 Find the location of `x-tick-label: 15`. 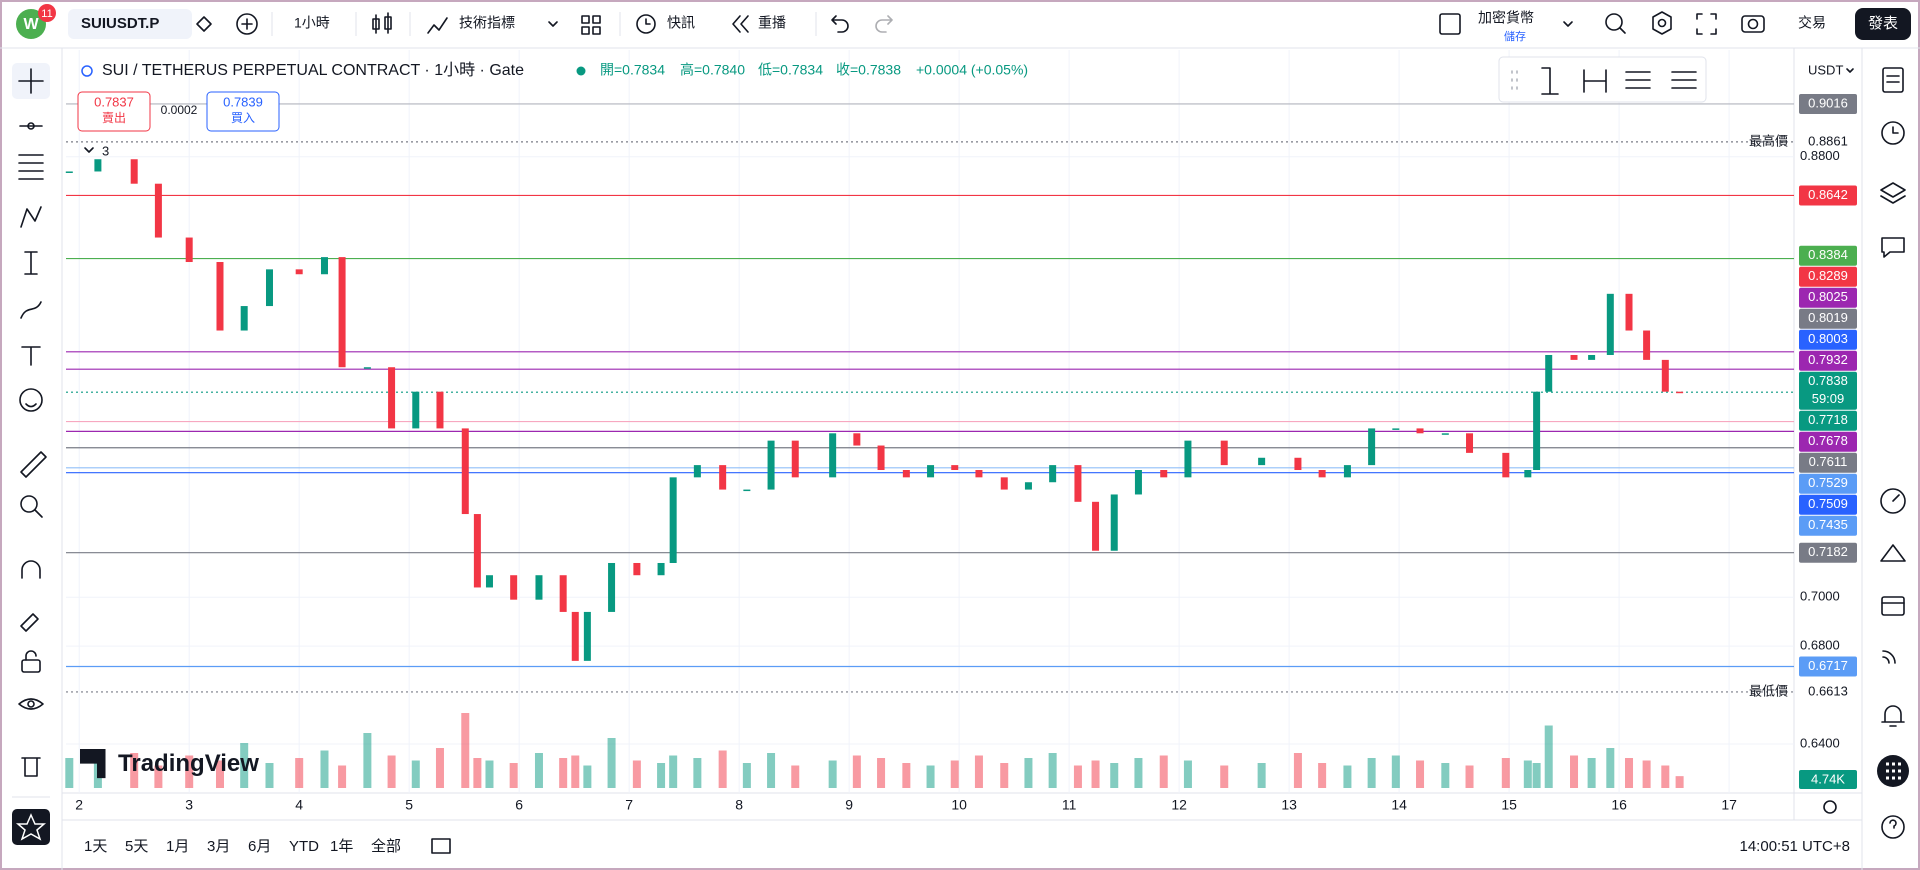

x-tick-label: 15 is located at coordinates (1509, 805).